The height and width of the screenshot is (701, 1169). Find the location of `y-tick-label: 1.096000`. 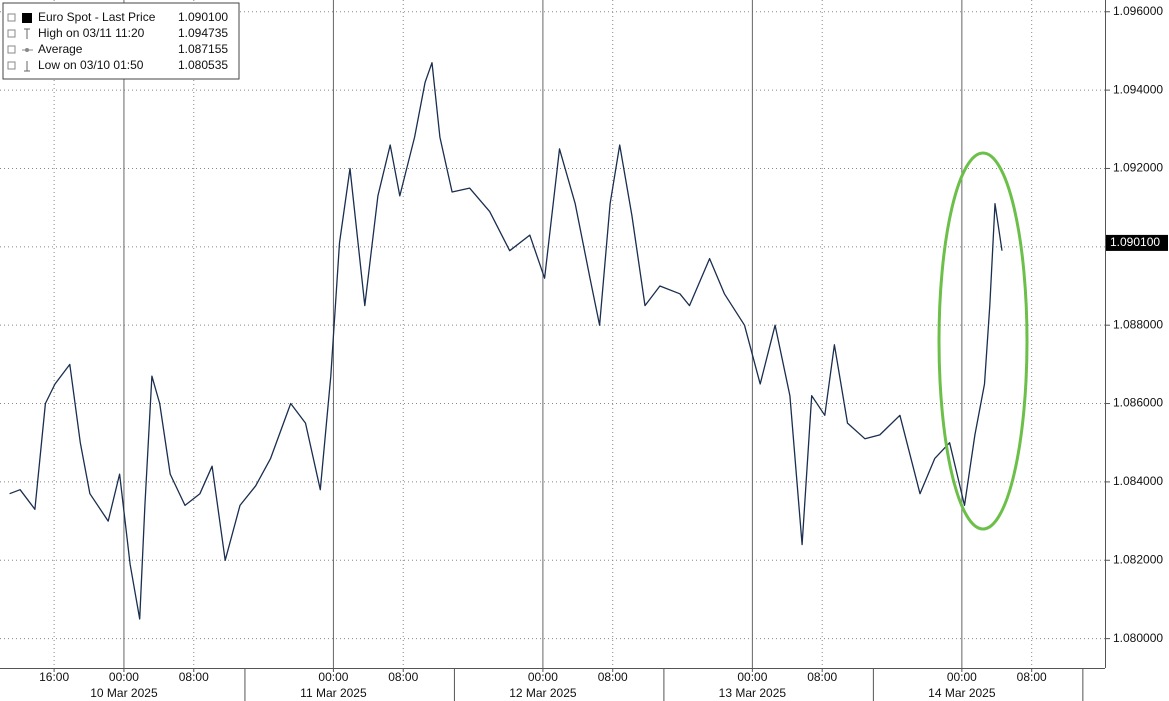

y-tick-label: 1.096000 is located at coordinates (1138, 11).